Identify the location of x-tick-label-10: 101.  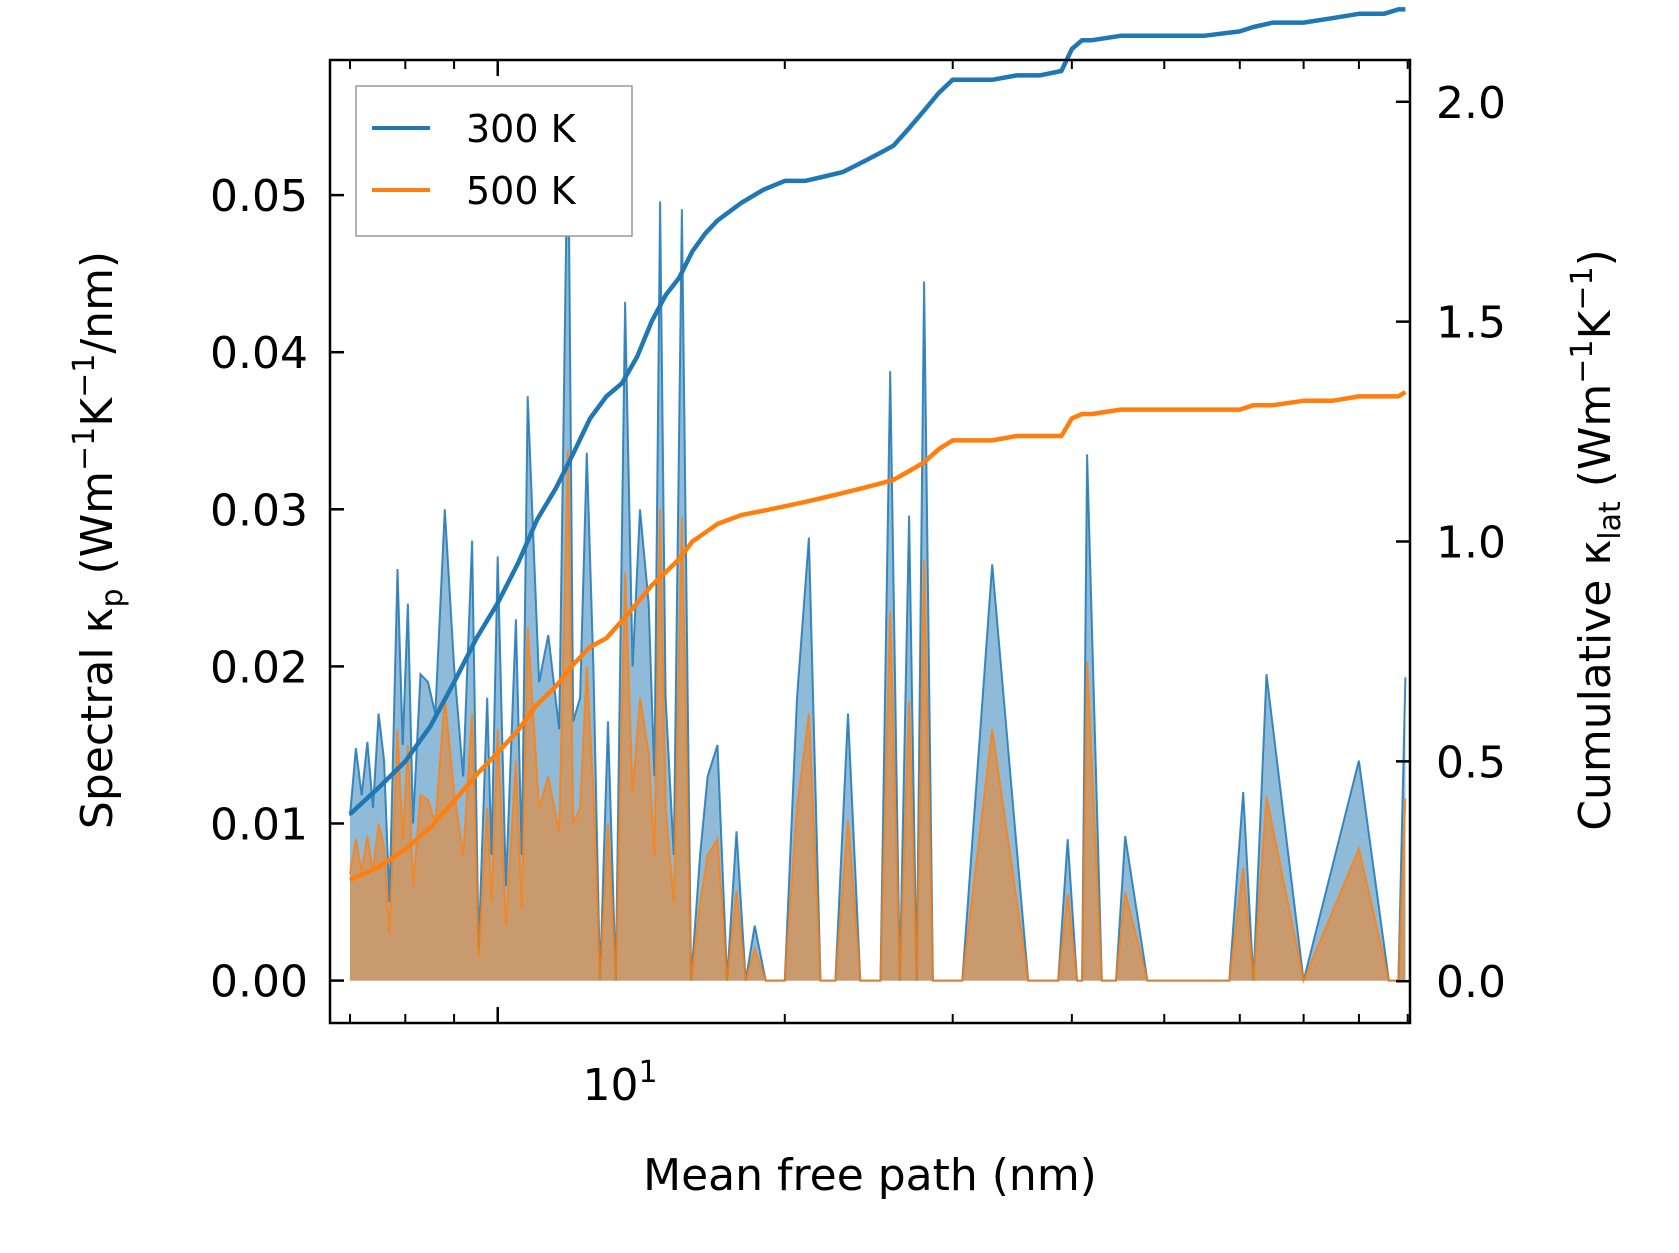
(619, 1083).